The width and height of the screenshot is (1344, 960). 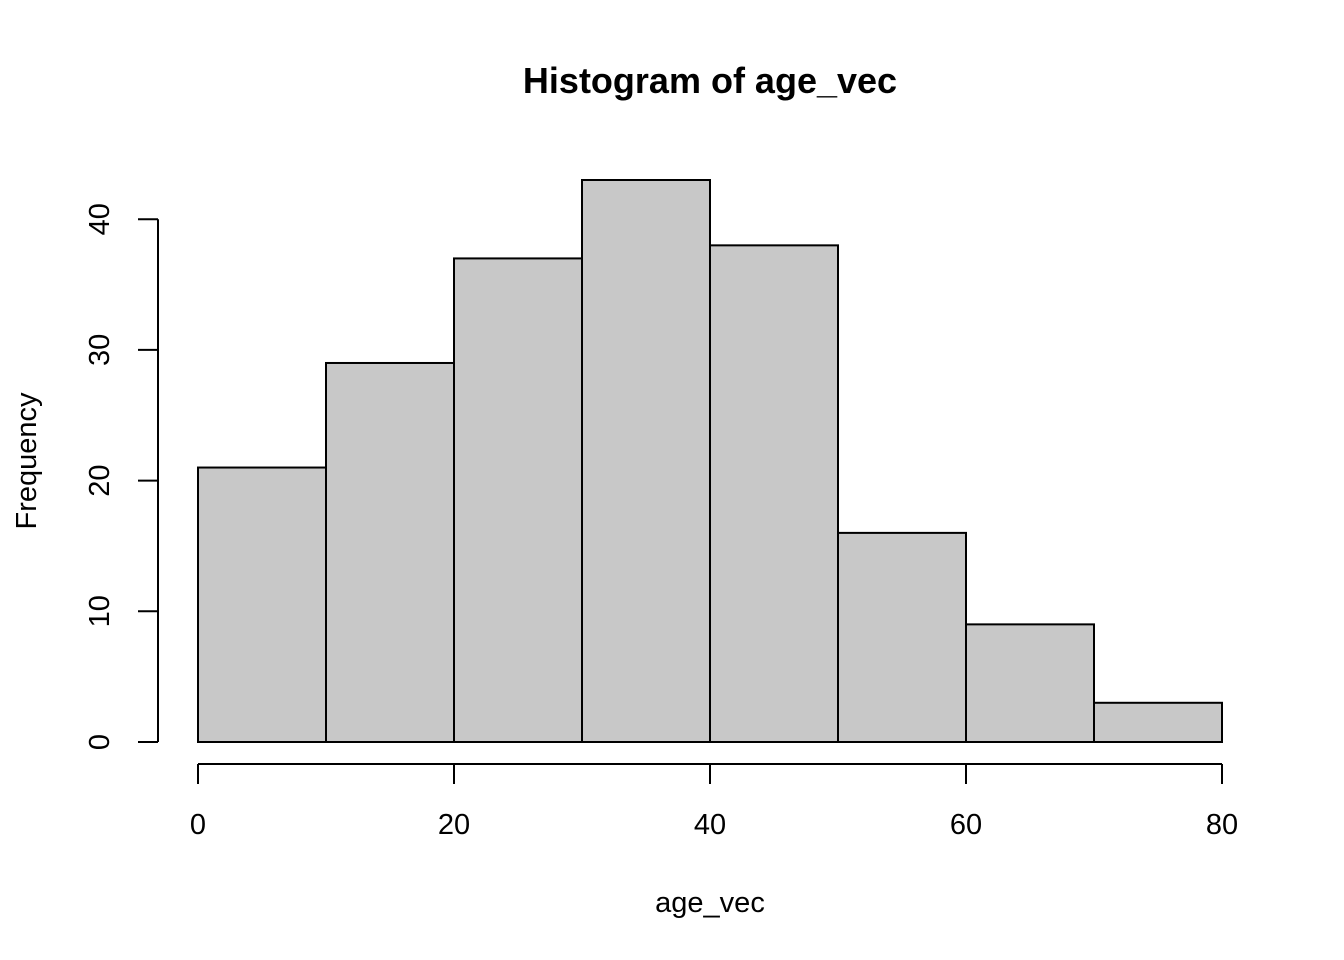 What do you see at coordinates (198, 825) in the screenshot?
I see `x-tick-label-0: 0` at bounding box center [198, 825].